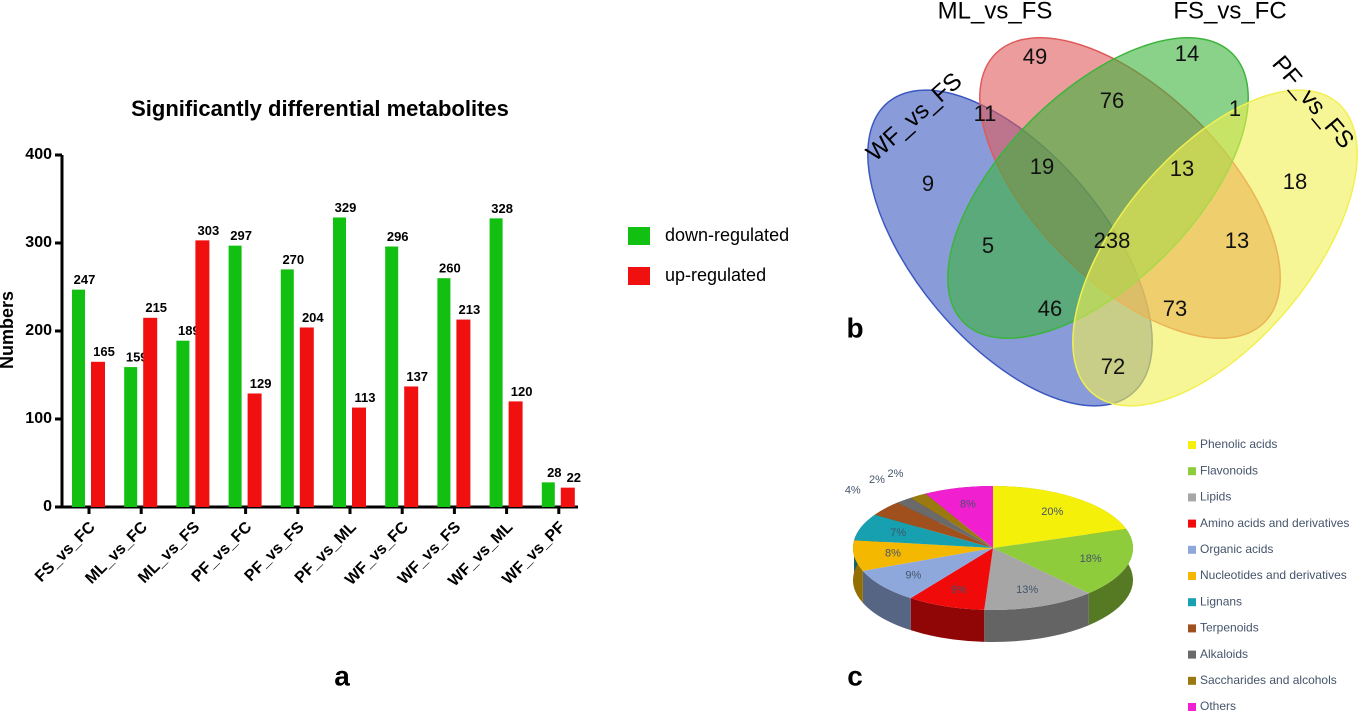 The height and width of the screenshot is (712, 1364). Describe the element at coordinates (156, 307) in the screenshot. I see `data-label: 215` at that location.